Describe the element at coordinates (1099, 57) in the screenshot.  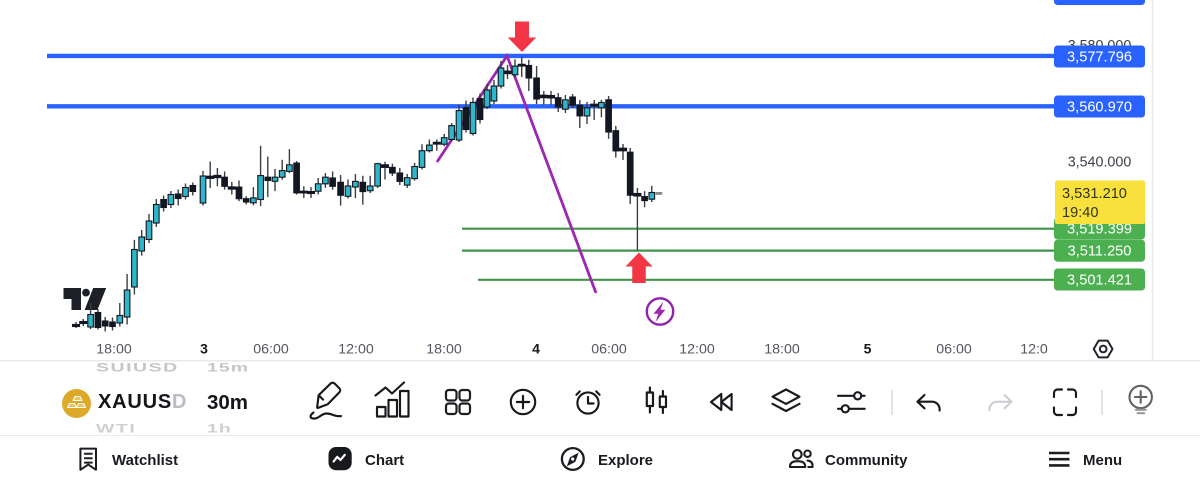
I see `svg-text: 3,577.796` at that location.